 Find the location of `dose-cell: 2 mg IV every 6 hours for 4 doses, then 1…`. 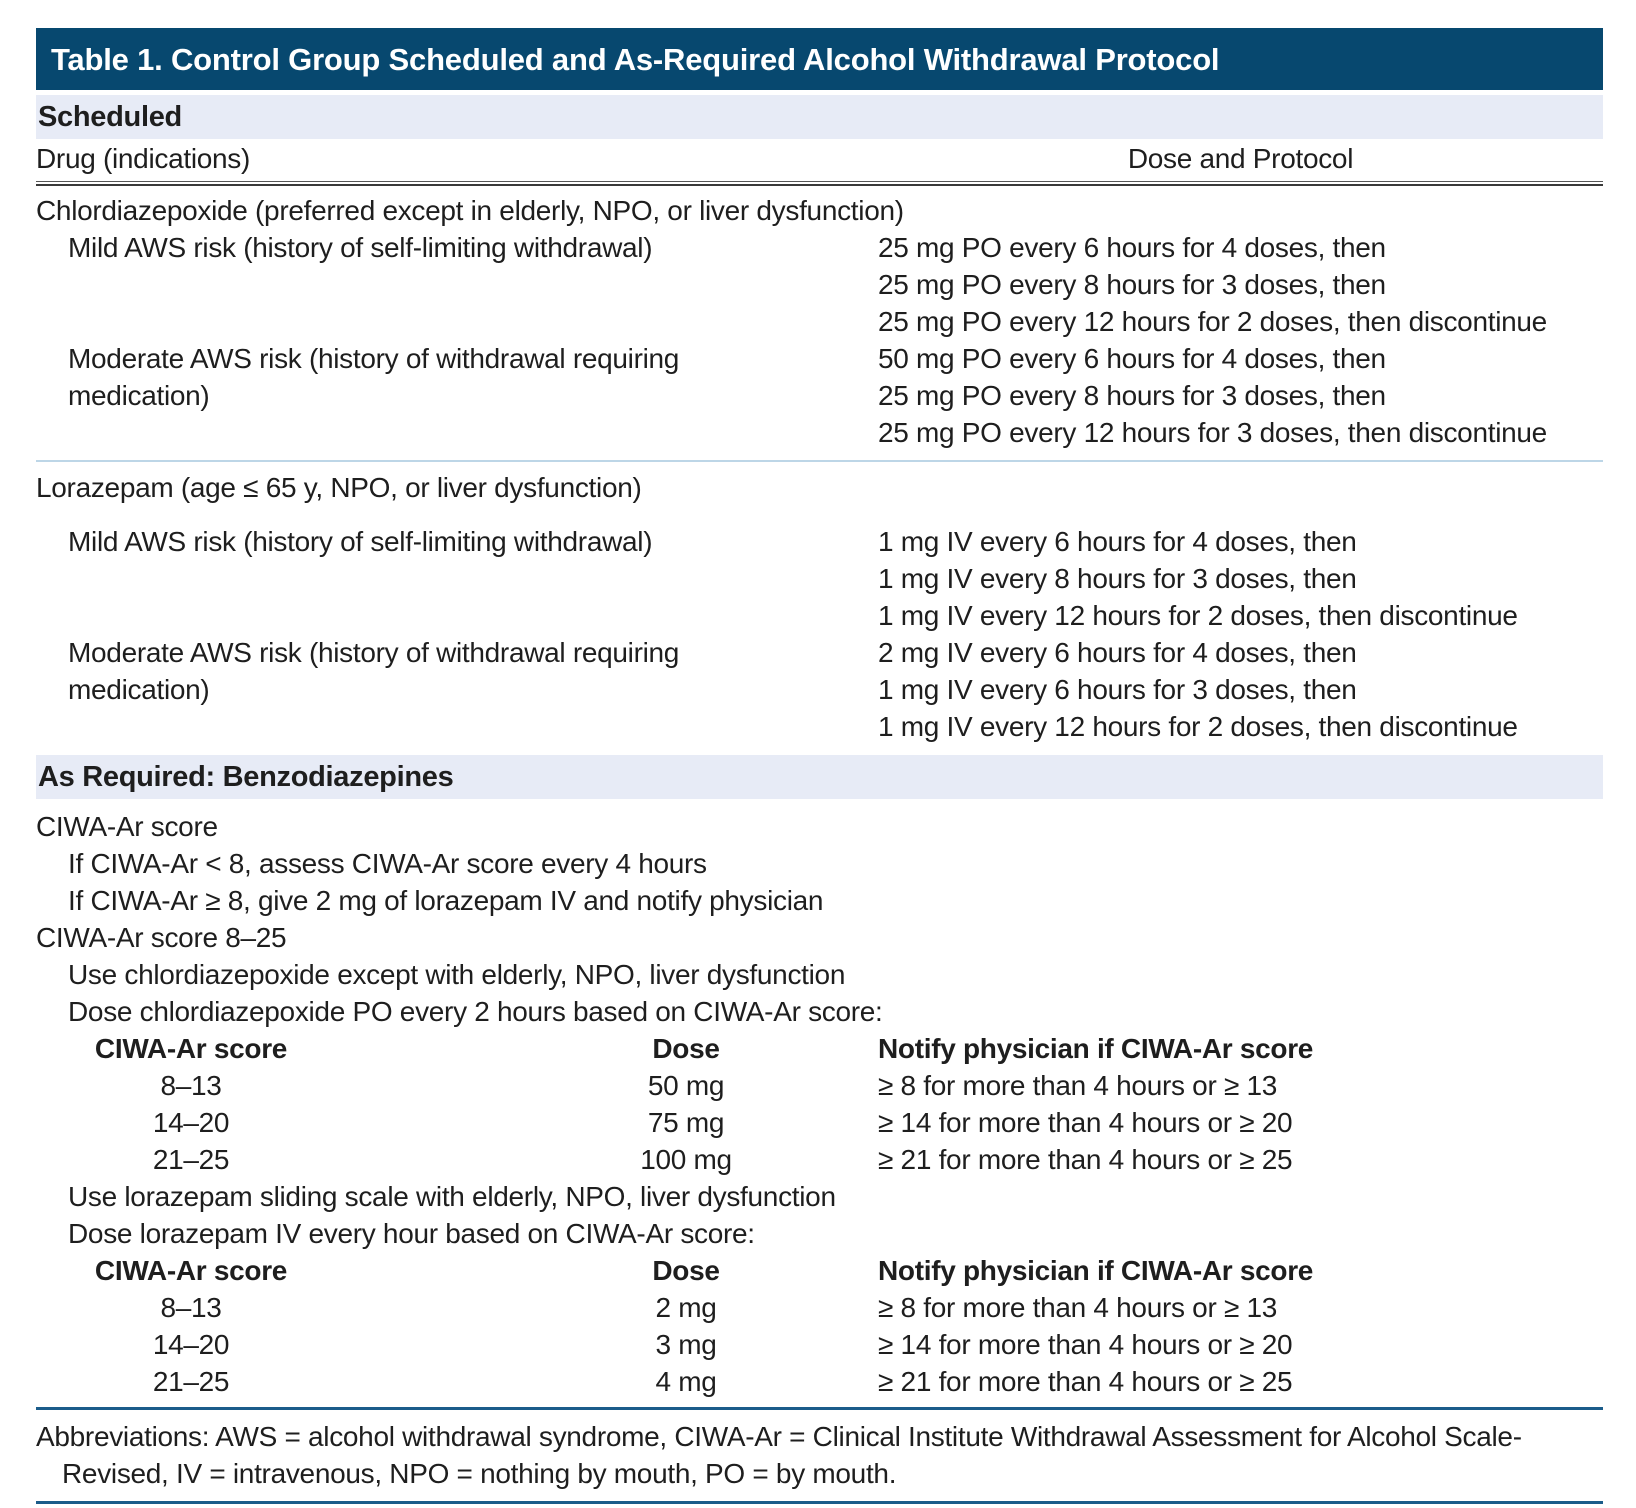

dose-cell: 2 mg IV every 6 hours for 4 doses, then 1… is located at coordinates (1240, 689).